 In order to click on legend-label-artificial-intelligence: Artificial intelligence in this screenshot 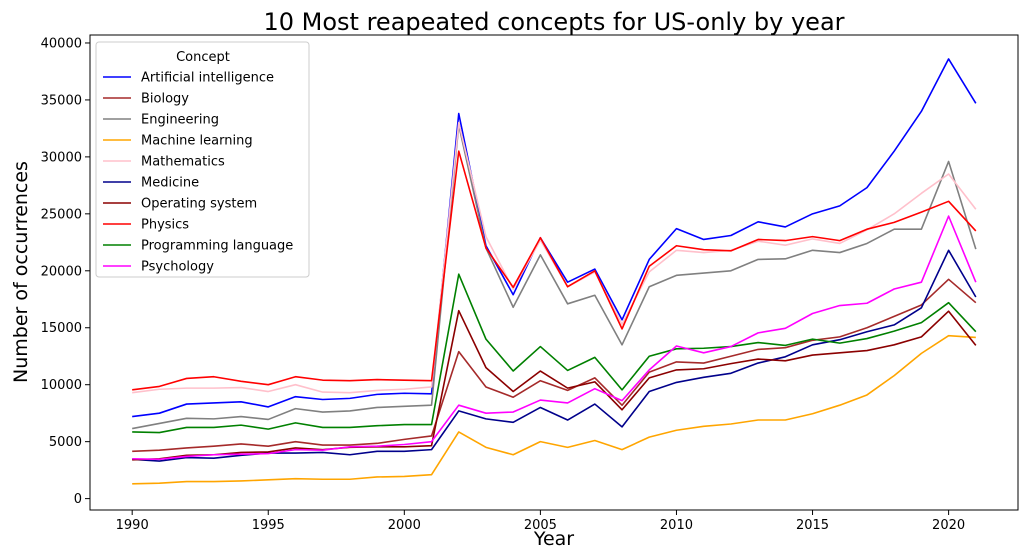, I will do `click(207, 78)`.